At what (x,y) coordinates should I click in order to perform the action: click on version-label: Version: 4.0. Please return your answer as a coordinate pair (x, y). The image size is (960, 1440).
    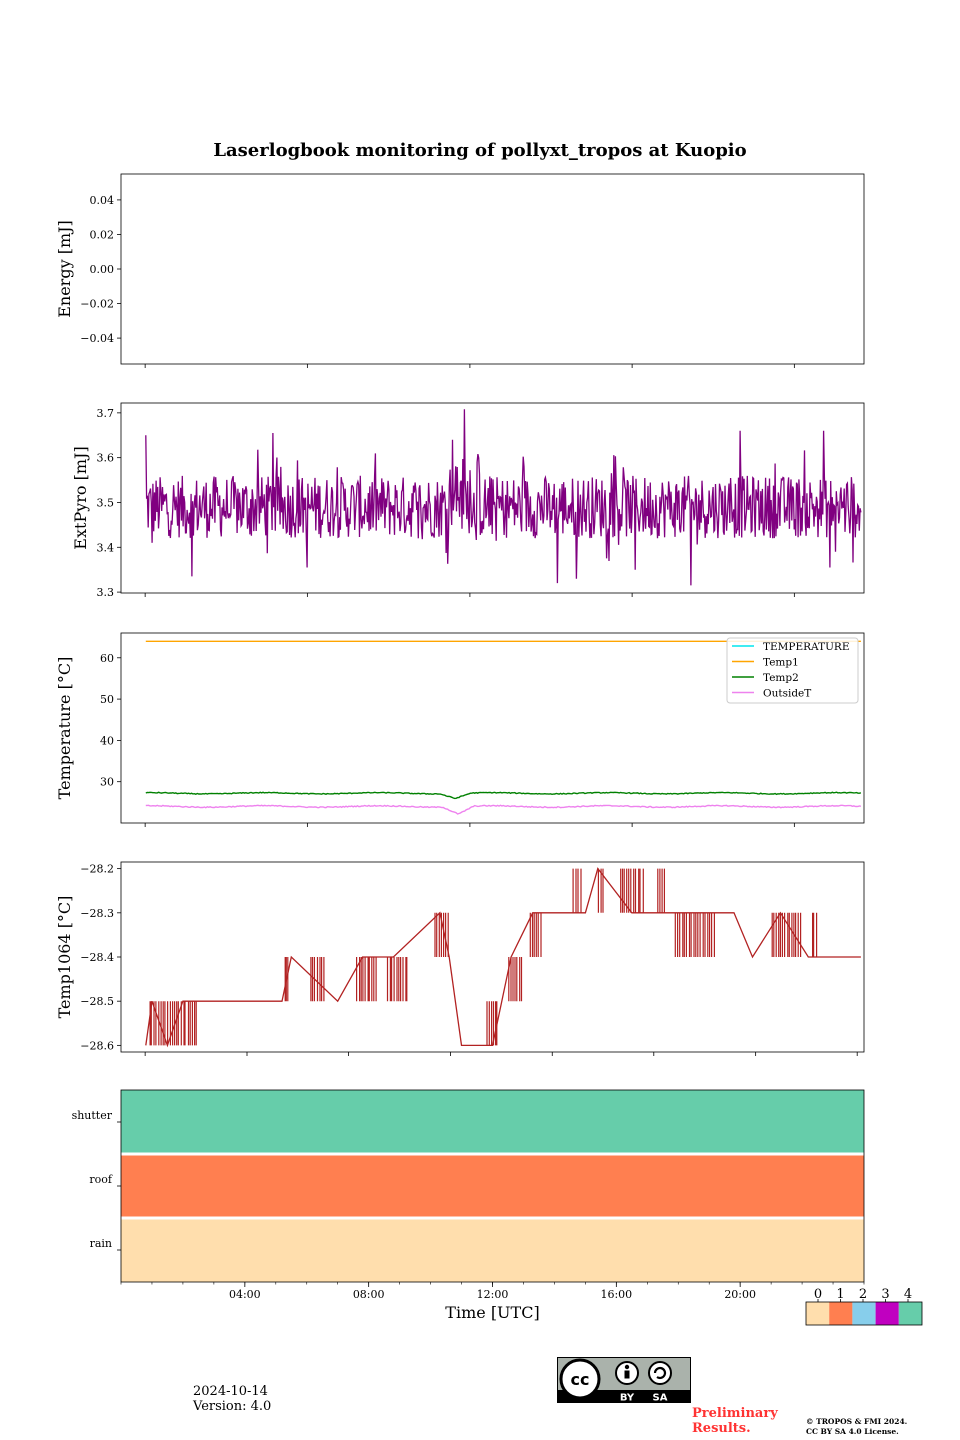
    Looking at the image, I should click on (232, 1406).